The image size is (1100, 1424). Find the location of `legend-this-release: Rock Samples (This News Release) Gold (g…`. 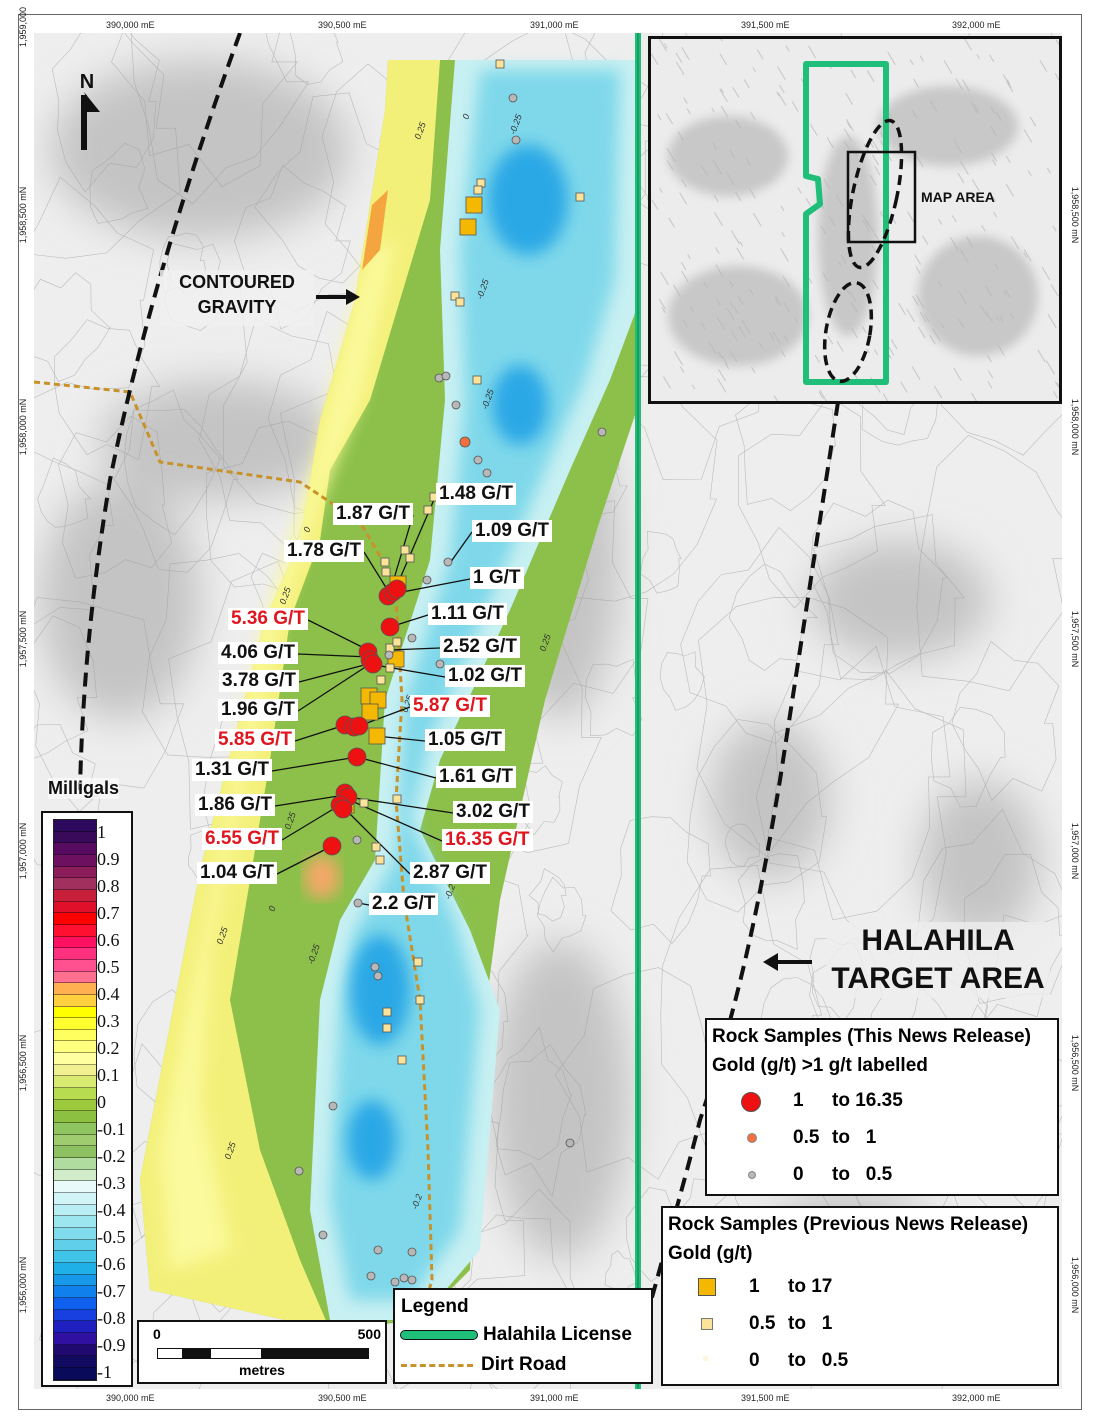

legend-this-release: Rock Samples (This News Release) Gold (g… is located at coordinates (882, 1107).